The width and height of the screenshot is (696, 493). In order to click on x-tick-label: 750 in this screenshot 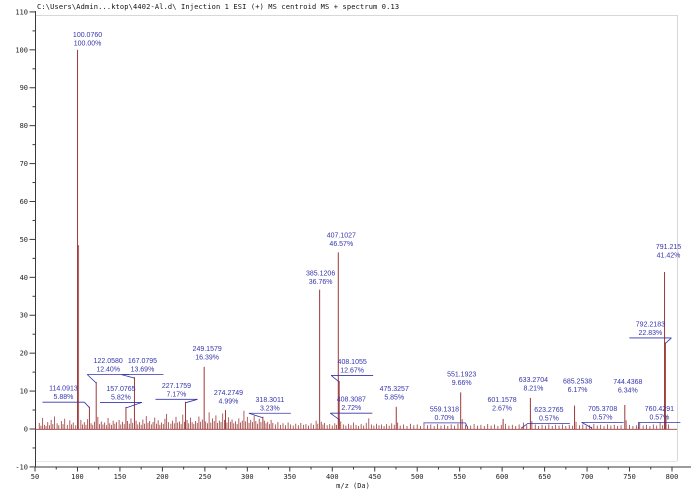, I will do `click(629, 477)`.